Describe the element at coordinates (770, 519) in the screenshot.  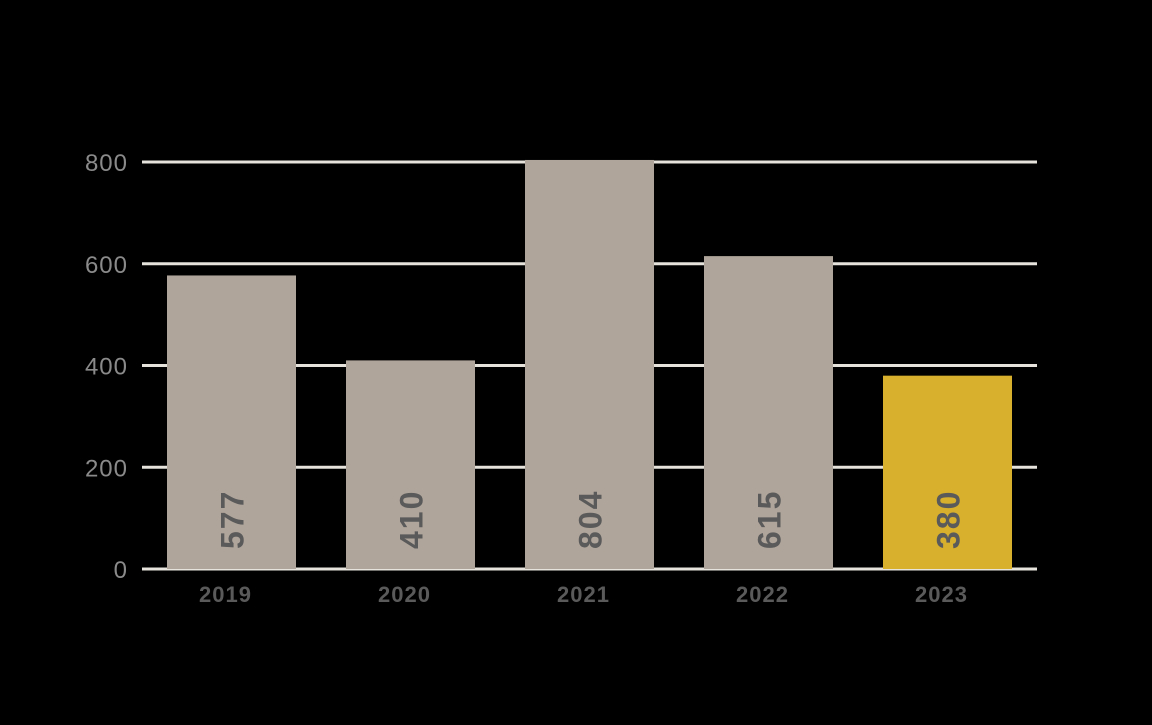
I see `bar-value-label-2022: 615` at that location.